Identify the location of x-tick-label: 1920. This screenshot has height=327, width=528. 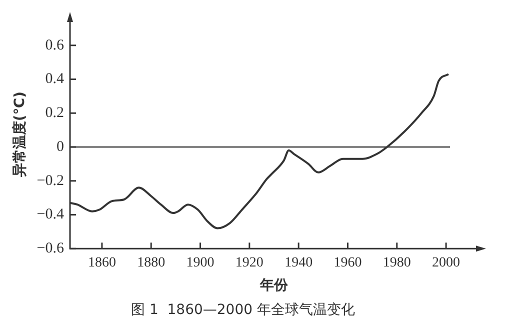
(249, 263).